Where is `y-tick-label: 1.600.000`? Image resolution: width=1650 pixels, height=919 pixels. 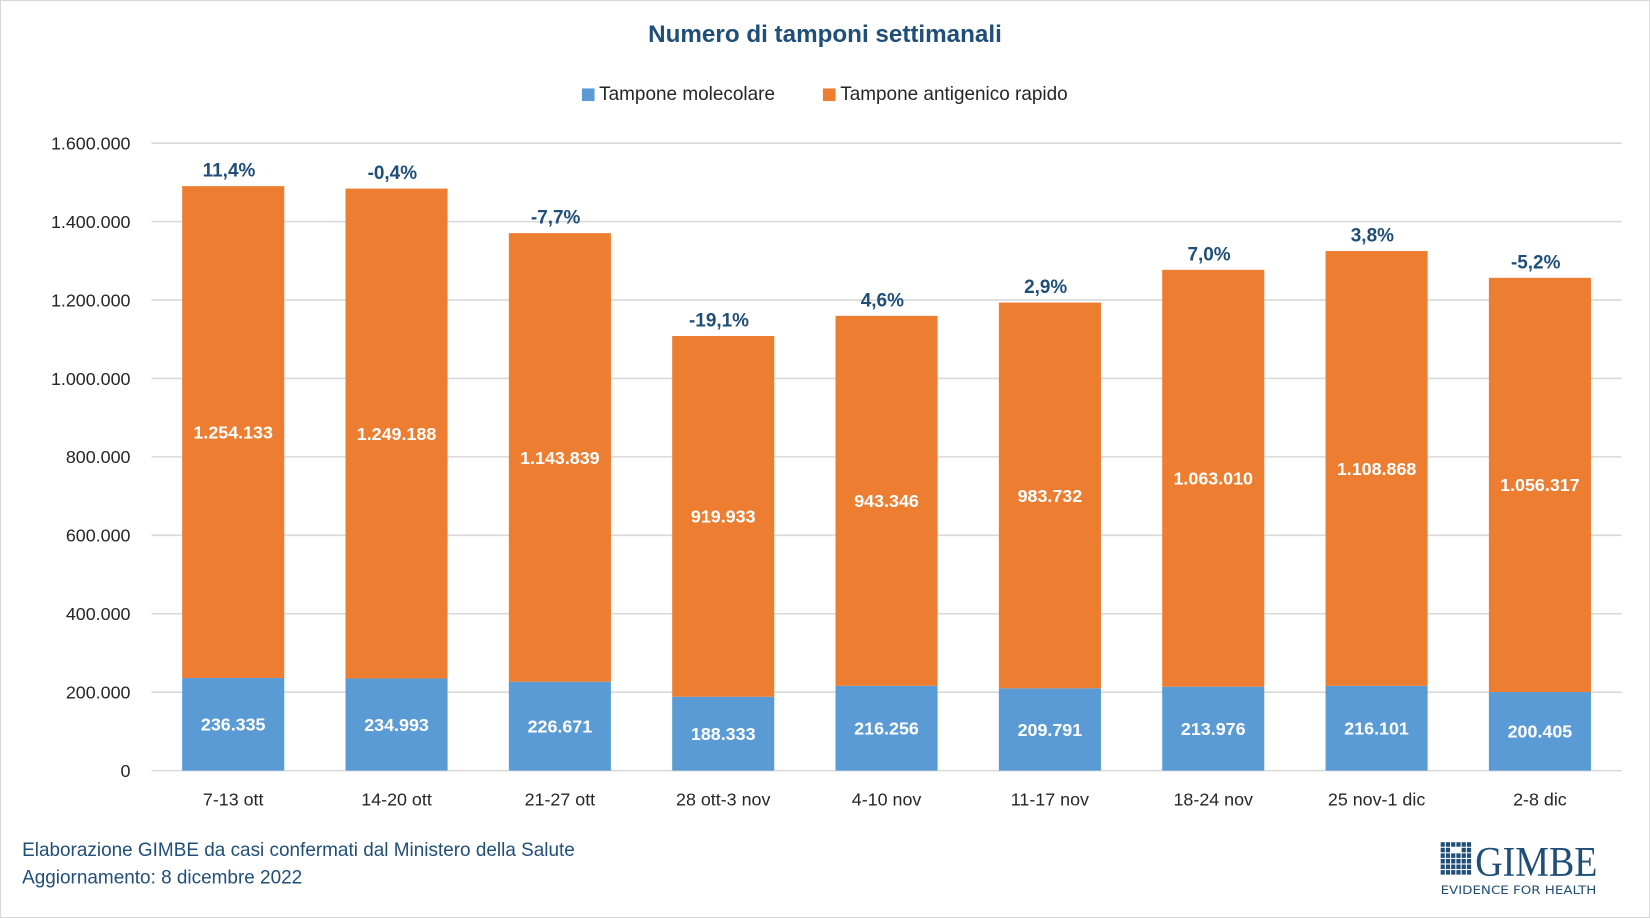
y-tick-label: 1.600.000 is located at coordinates (91, 143).